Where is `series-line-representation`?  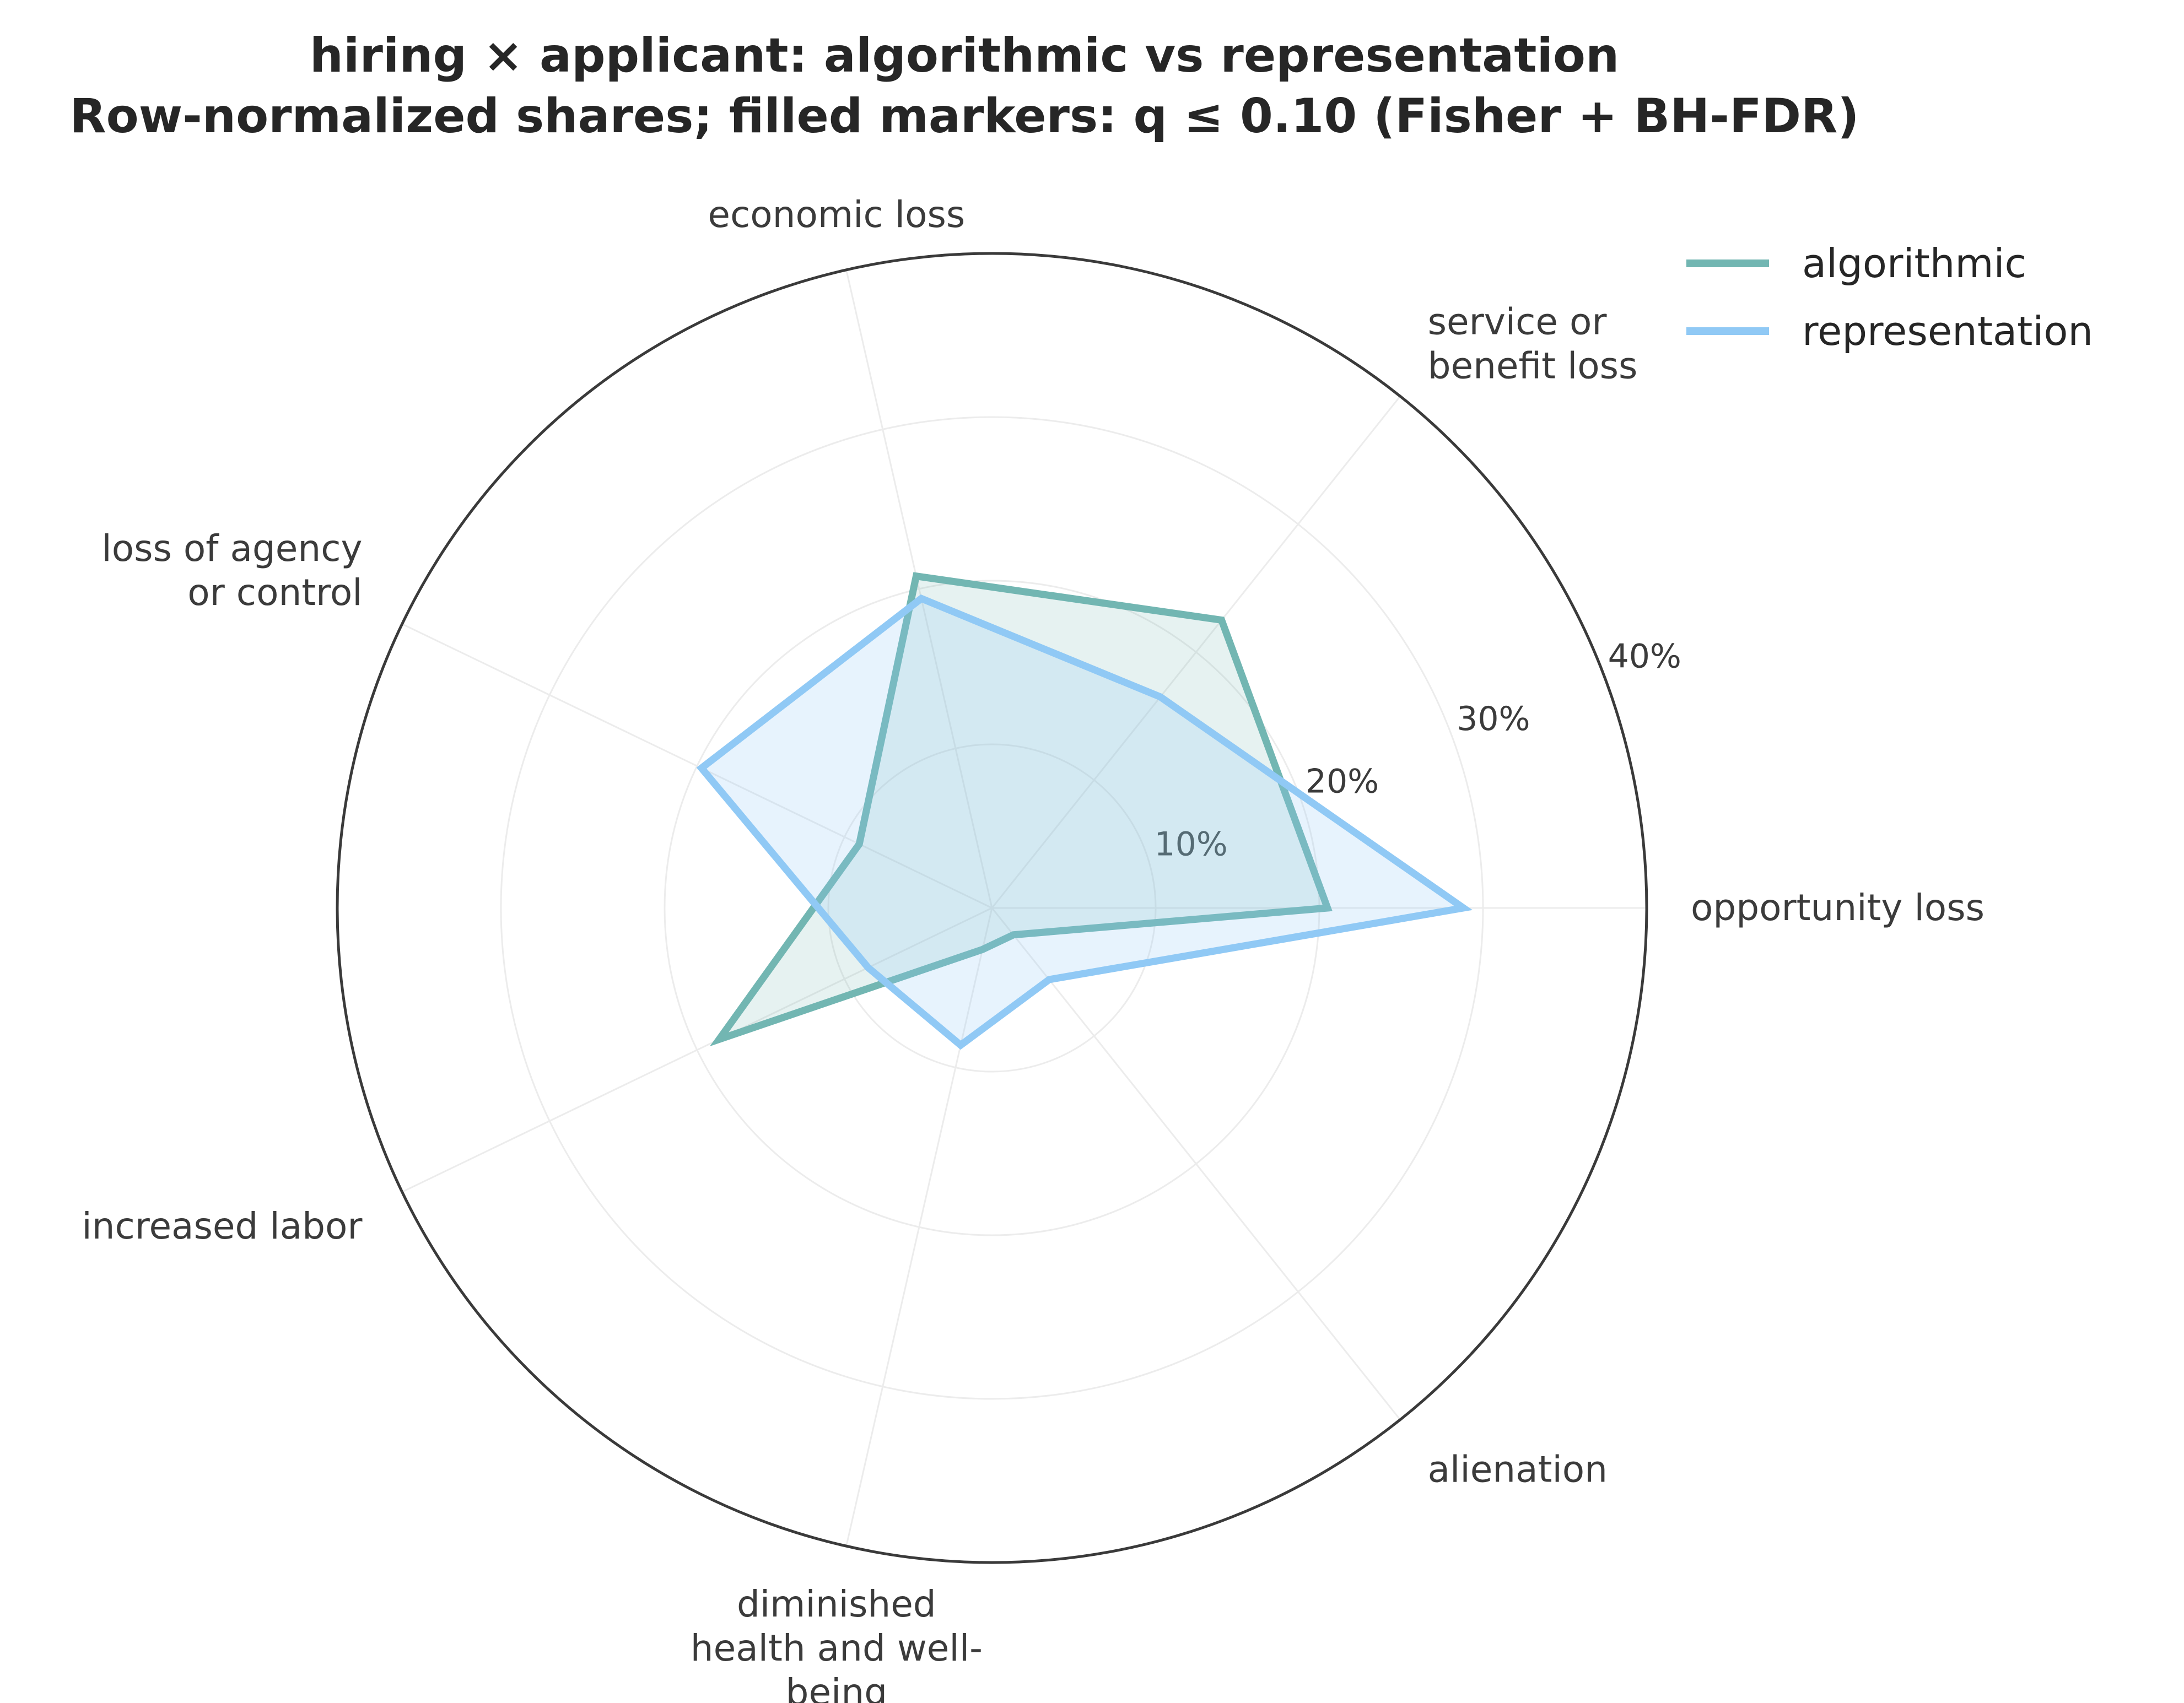
series-line-representation is located at coordinates (1084, 822).